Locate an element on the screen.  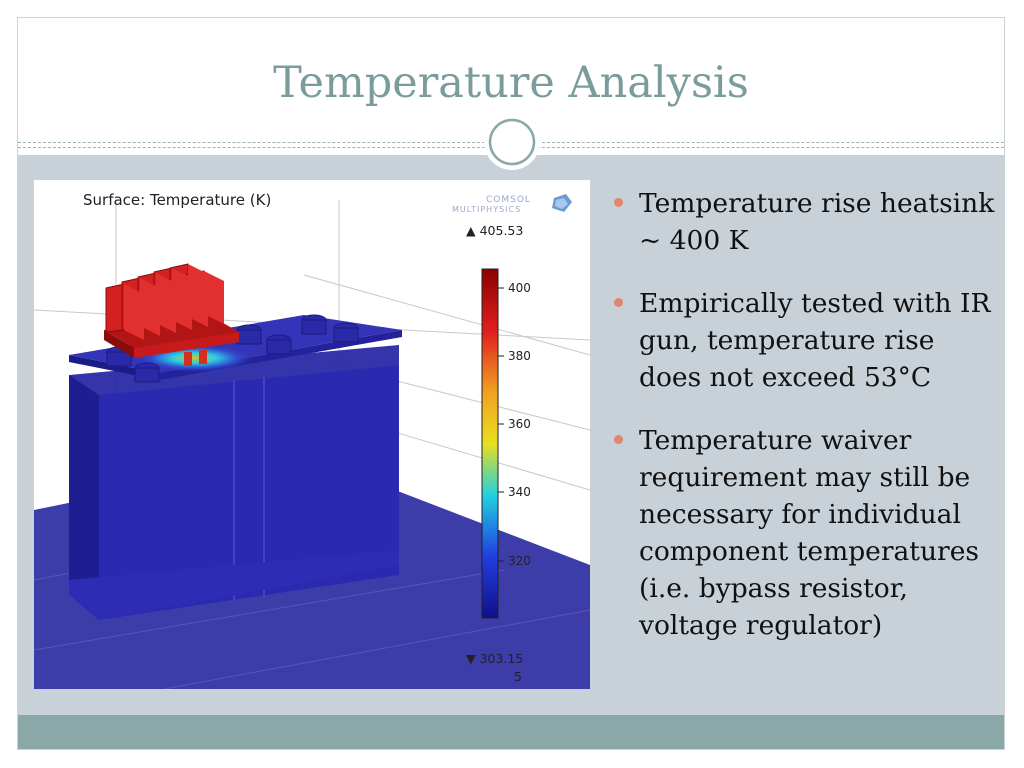
bullet-item: Temperature rise heatsink ~ 400 K is located at coordinates (807, 222).